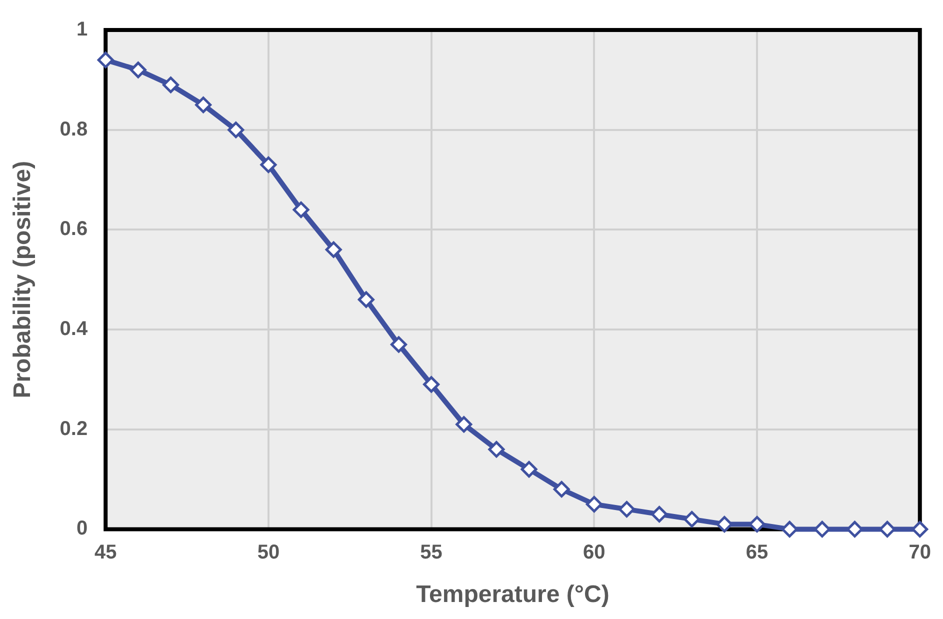 This screenshot has height=619, width=943. I want to click on x-tick-label: 65, so click(757, 553).